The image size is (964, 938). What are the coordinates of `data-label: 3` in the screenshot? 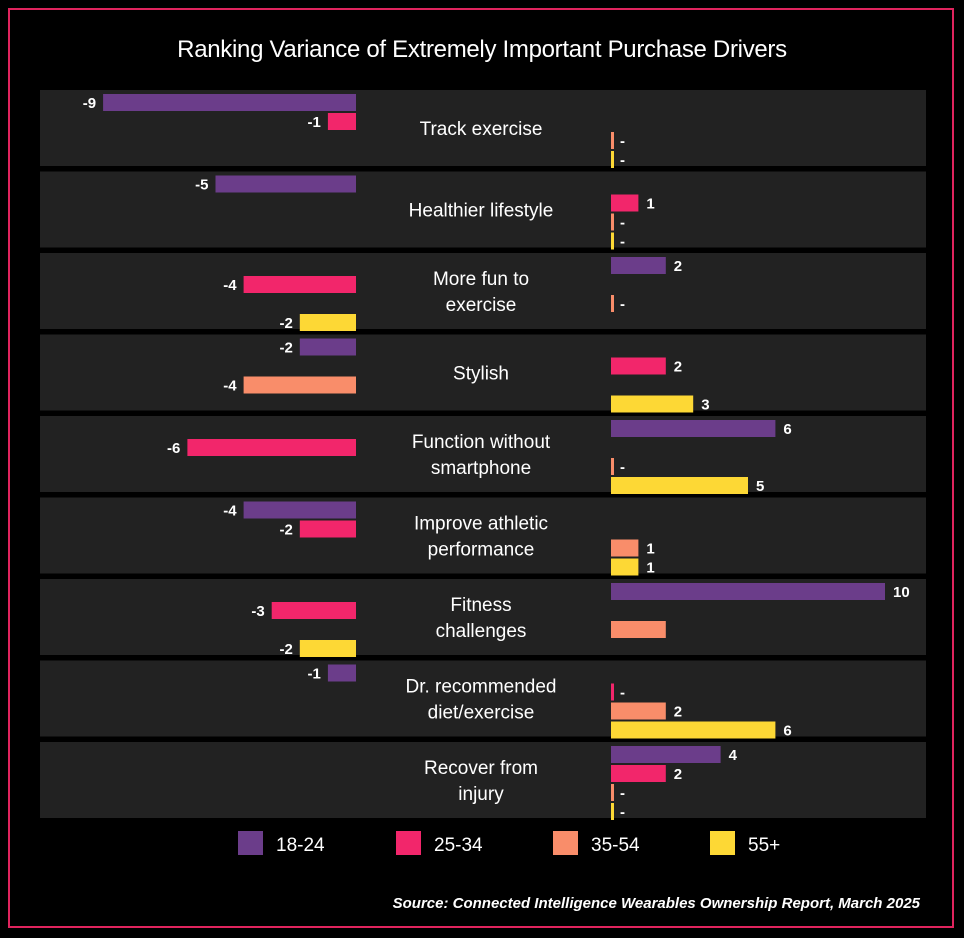 It's located at (705, 405).